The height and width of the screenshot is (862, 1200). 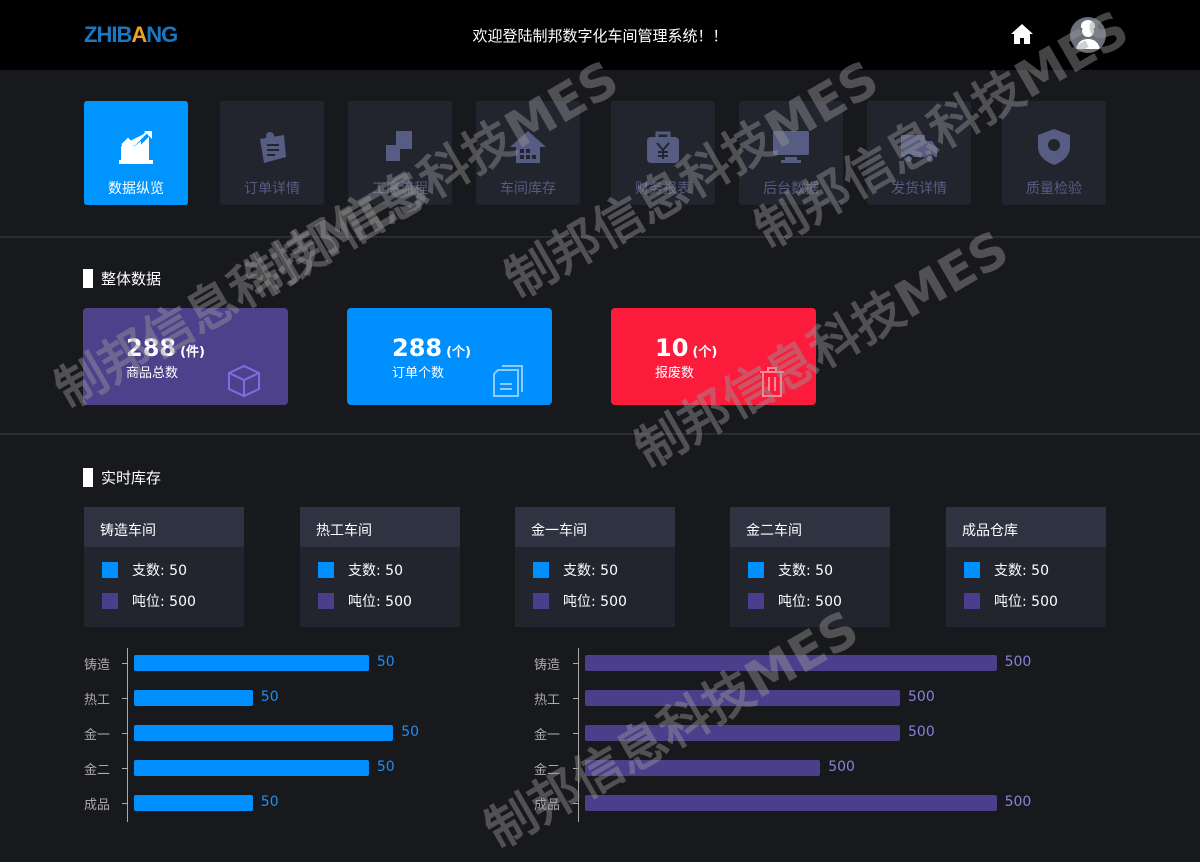 What do you see at coordinates (1088, 35) in the screenshot?
I see `avatar` at bounding box center [1088, 35].